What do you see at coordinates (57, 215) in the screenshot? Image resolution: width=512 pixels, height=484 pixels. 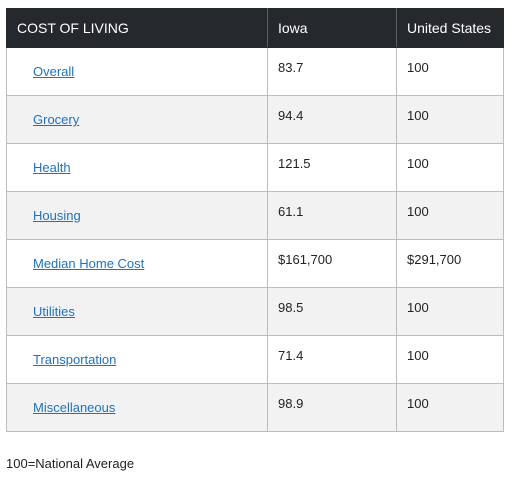 I see `link-housing: Housing` at bounding box center [57, 215].